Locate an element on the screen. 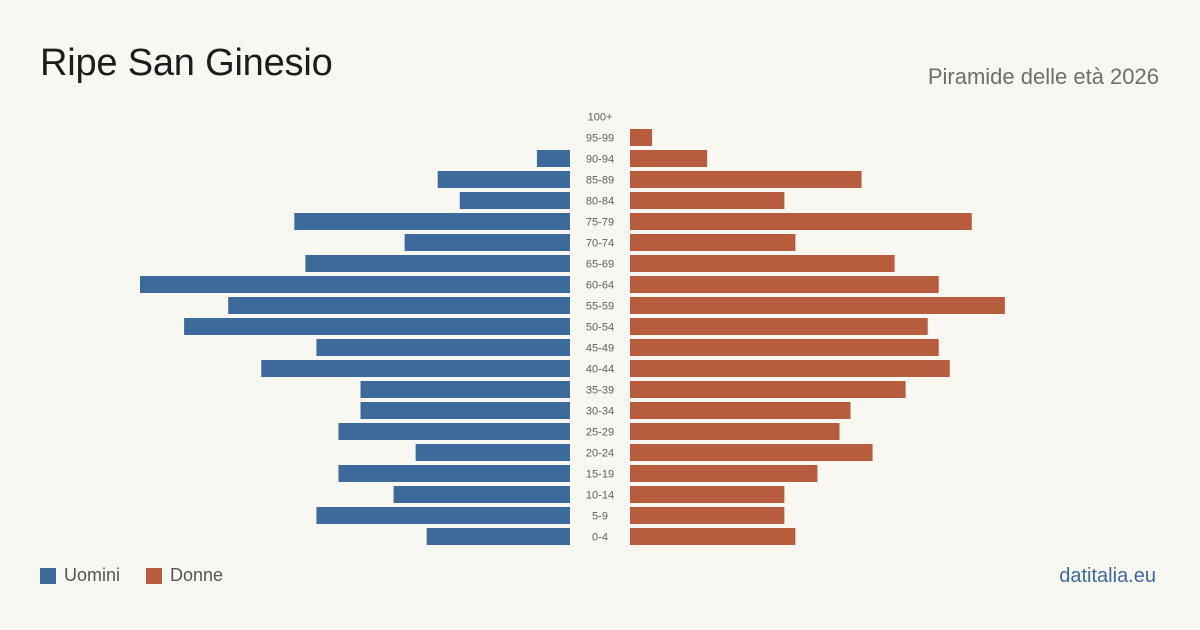 Image resolution: width=1200 pixels, height=630 pixels. age-label-90-94: 90-94 is located at coordinates (600, 160).